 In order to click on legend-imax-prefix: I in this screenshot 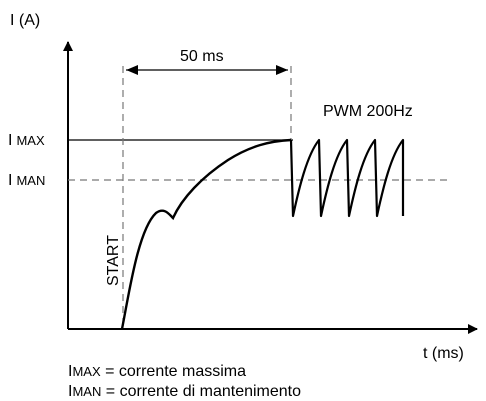, I will do `click(70, 371)`.